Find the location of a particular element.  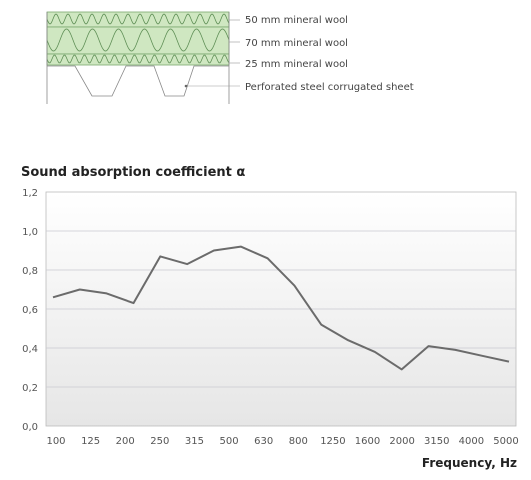

layer-label-50mm: 50 mm mineral wool is located at coordinates (296, 20).